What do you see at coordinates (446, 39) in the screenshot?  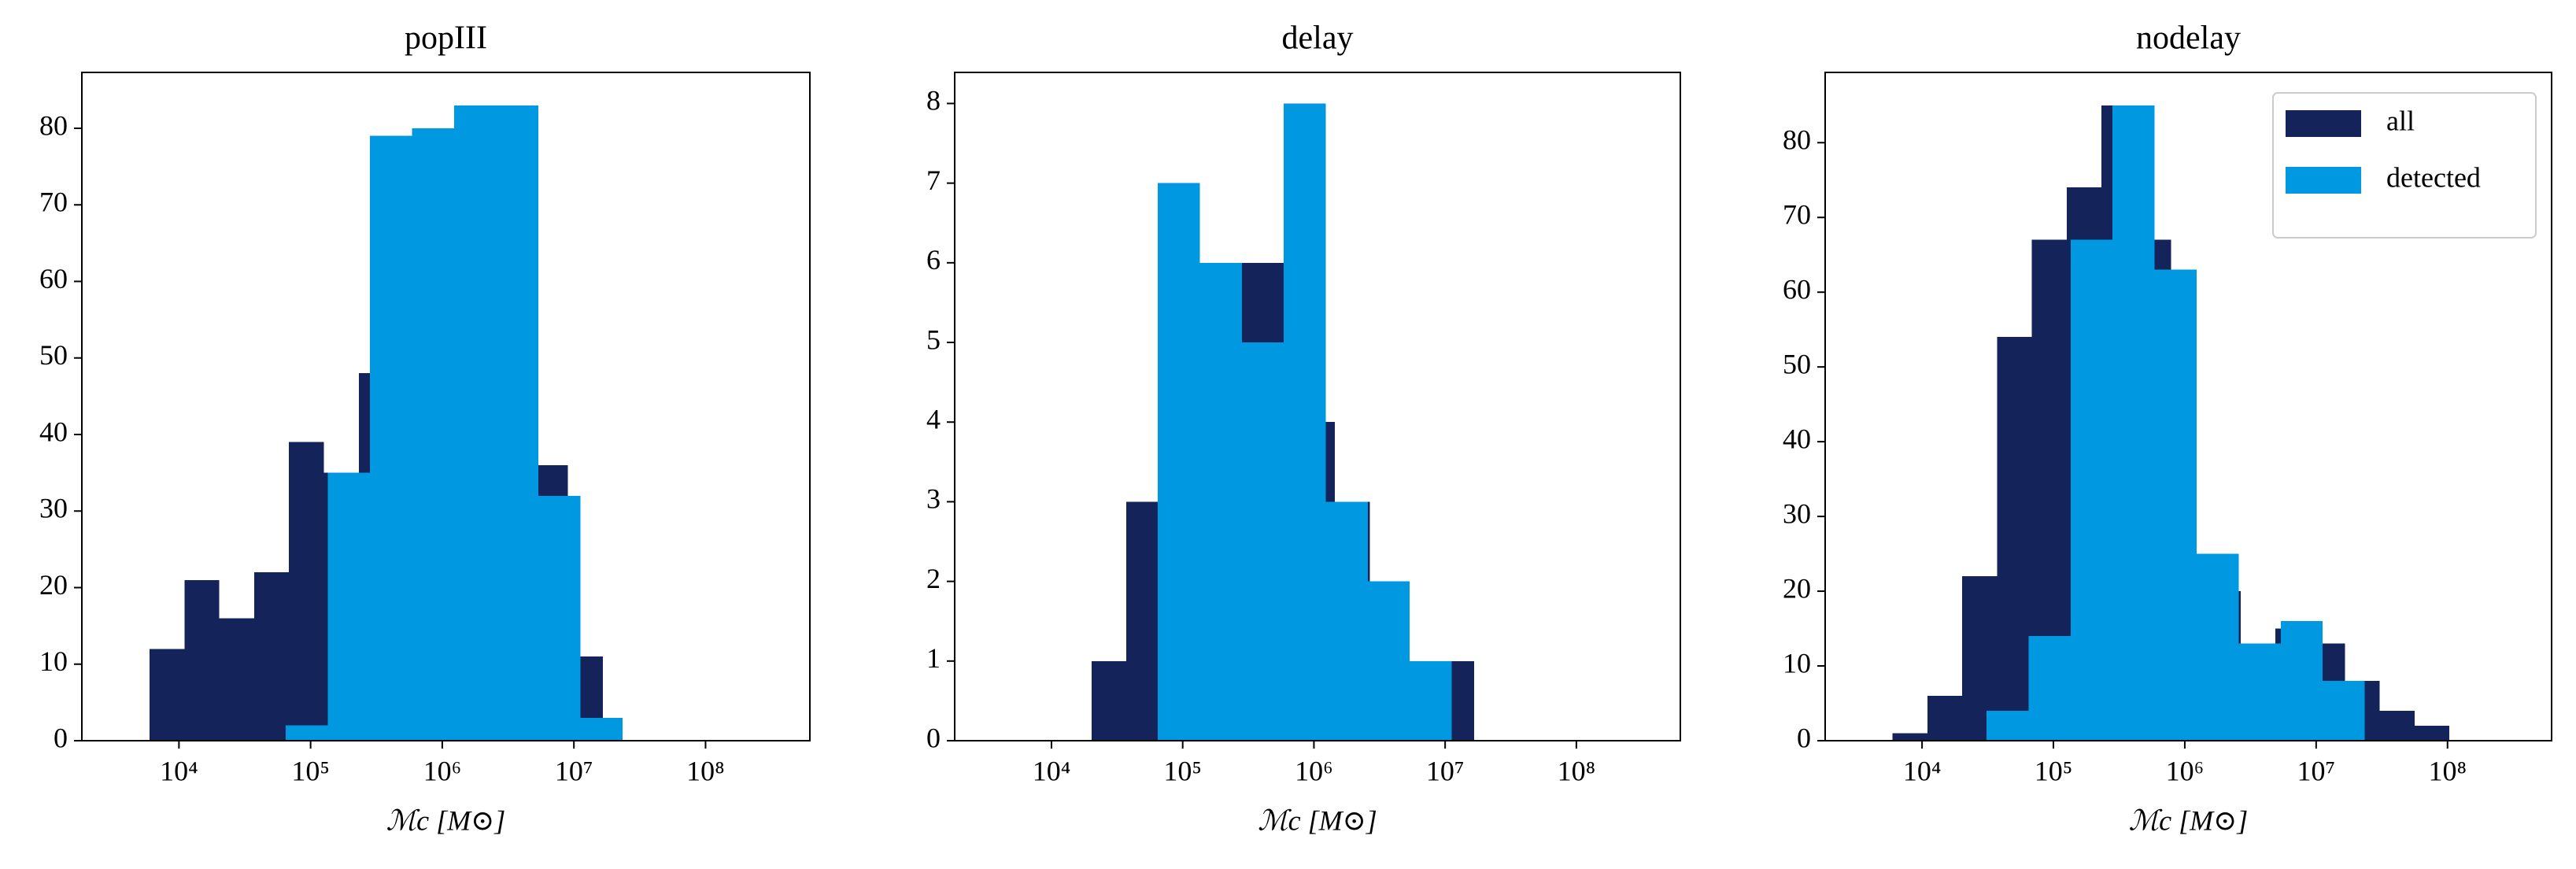 I see `panel-title: popIII` at bounding box center [446, 39].